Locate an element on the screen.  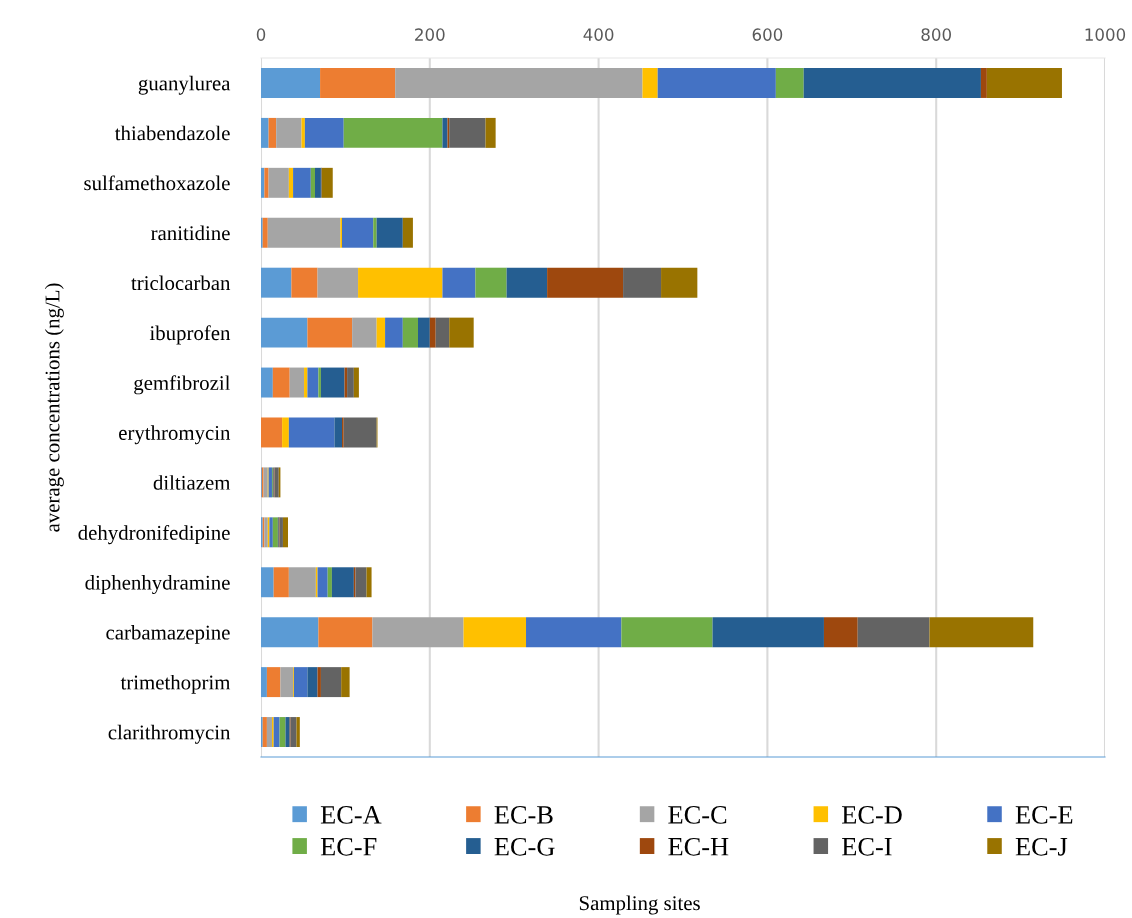
y-axis-title: average concentrations (ng/L) is located at coordinates (54, 407).